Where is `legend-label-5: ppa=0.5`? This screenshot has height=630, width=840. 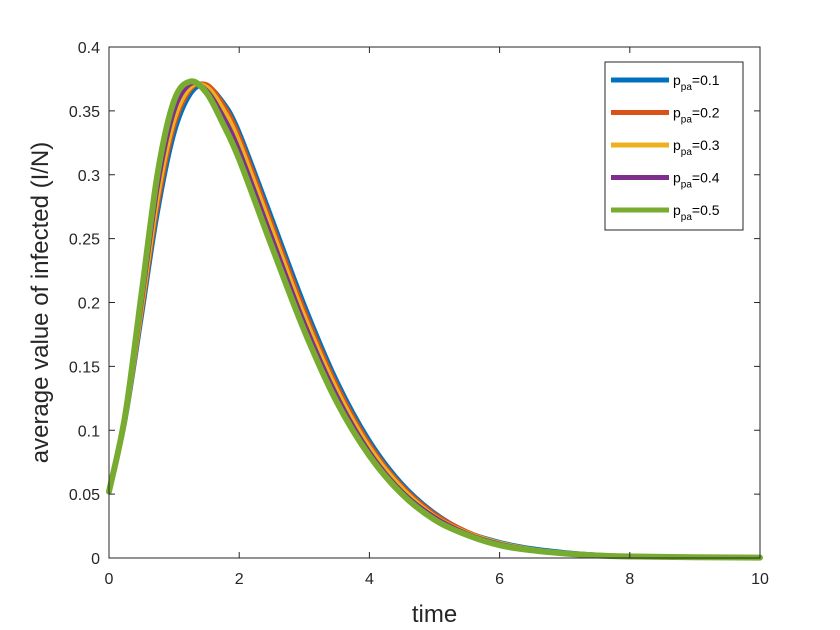
legend-label-5: ppa=0.5 is located at coordinates (696, 212).